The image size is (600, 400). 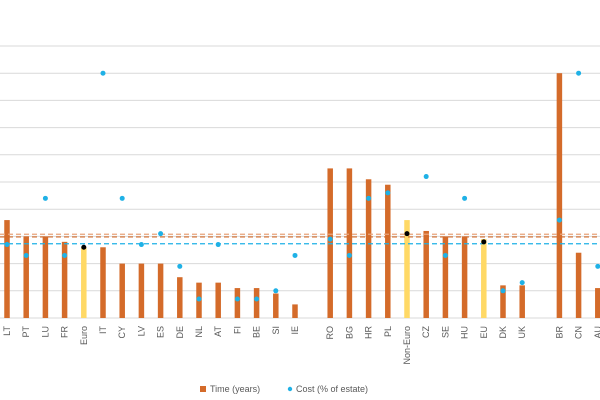 What do you see at coordinates (349, 332) in the screenshot?
I see `x-tick-label-bg: BG` at bounding box center [349, 332].